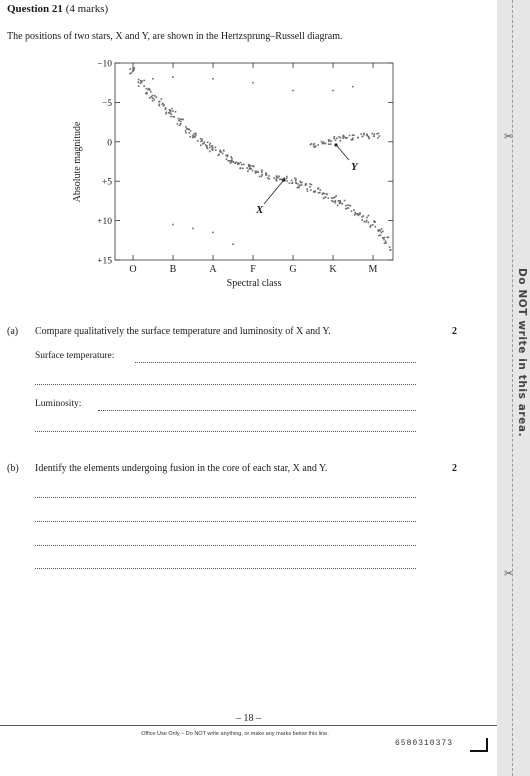 The width and height of the screenshot is (530, 776). I want to click on part-a-marks: 2, so click(454, 331).